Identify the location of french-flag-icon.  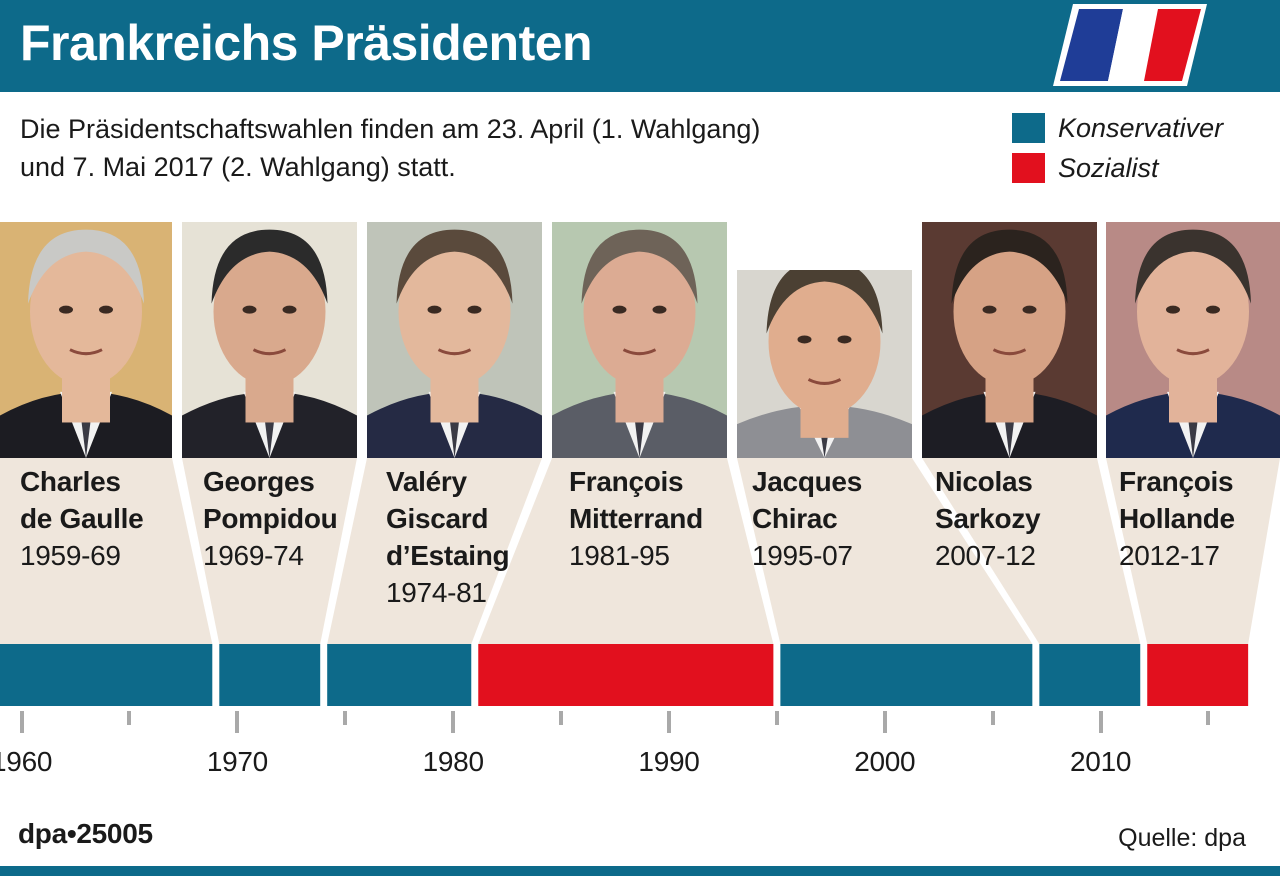
(1130, 45).